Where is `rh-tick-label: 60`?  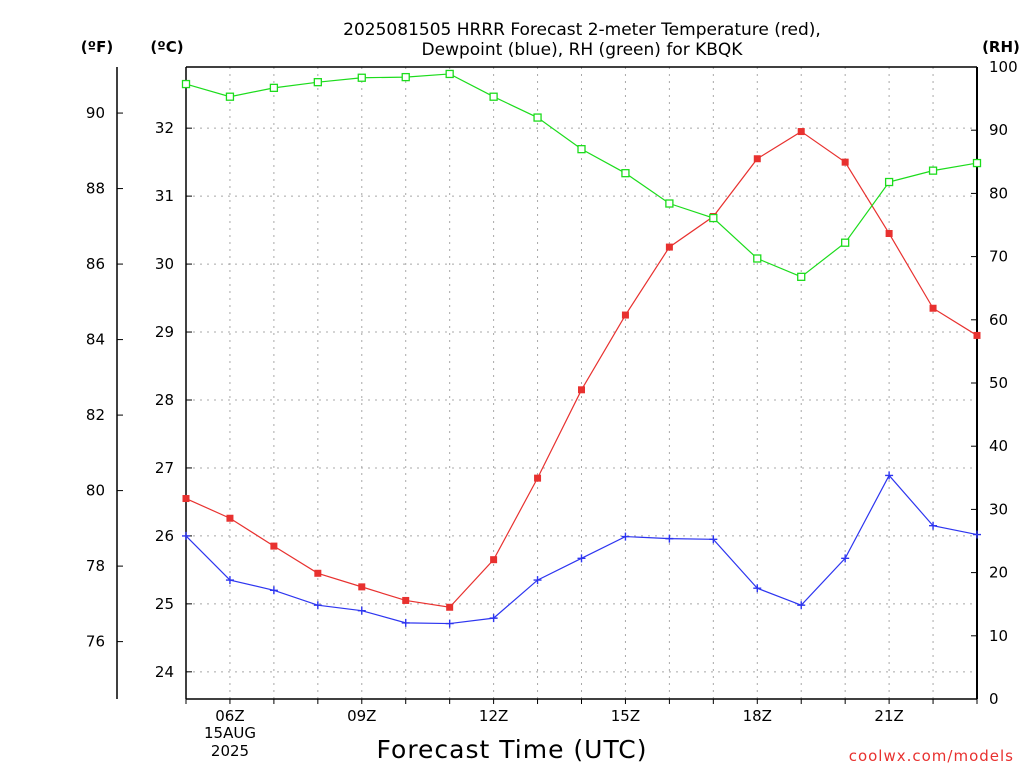 rh-tick-label: 60 is located at coordinates (998, 320).